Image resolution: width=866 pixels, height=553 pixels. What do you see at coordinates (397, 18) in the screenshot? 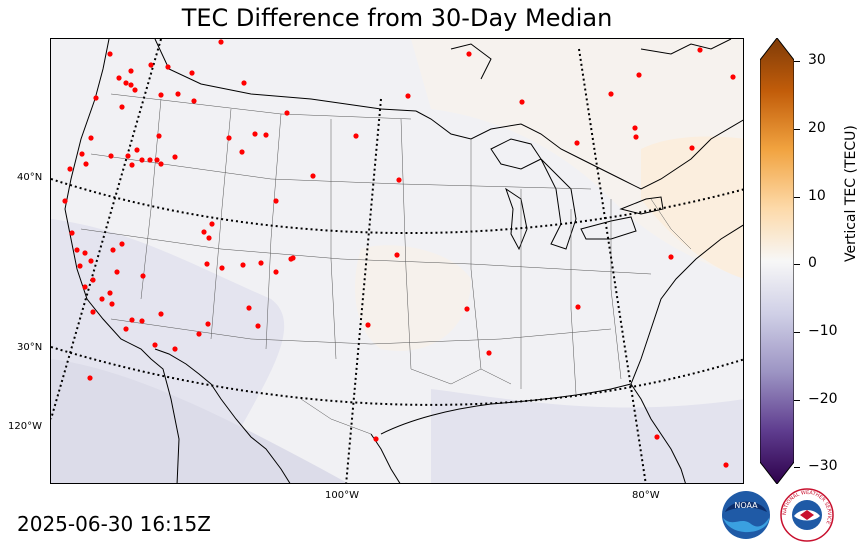
I see `map-title: TEC Difference from 30-Day Median` at bounding box center [397, 18].